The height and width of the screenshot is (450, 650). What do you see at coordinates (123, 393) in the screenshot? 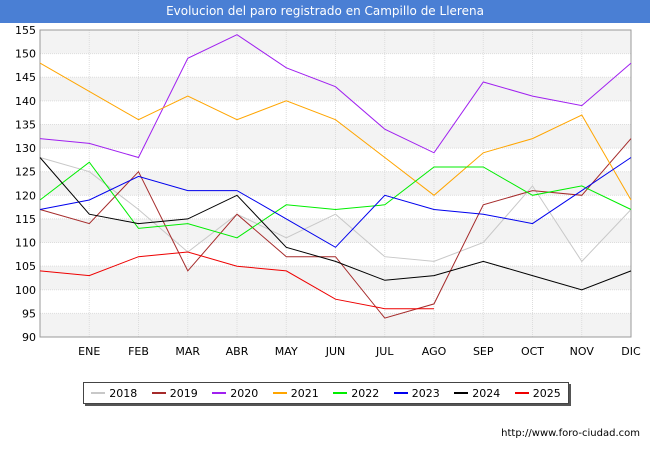
I see `legend-label: 2018` at bounding box center [123, 393].